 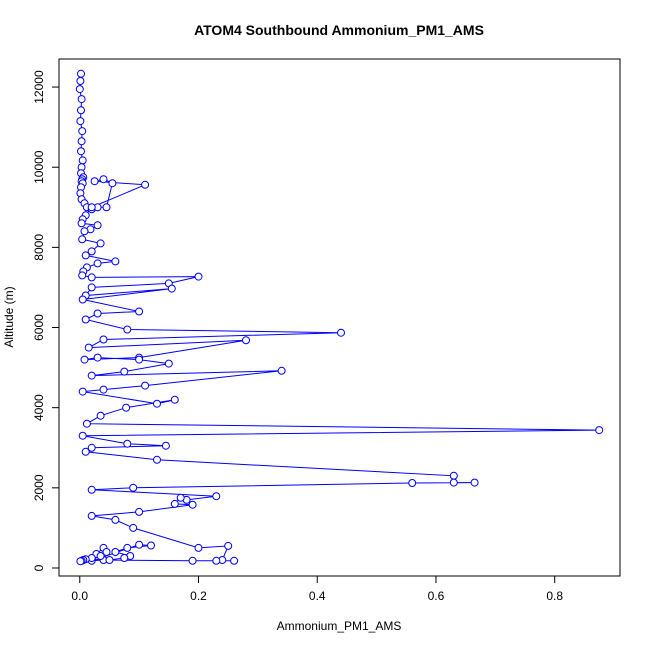 I want to click on x-tick-label: 0.8, so click(x=554, y=596).